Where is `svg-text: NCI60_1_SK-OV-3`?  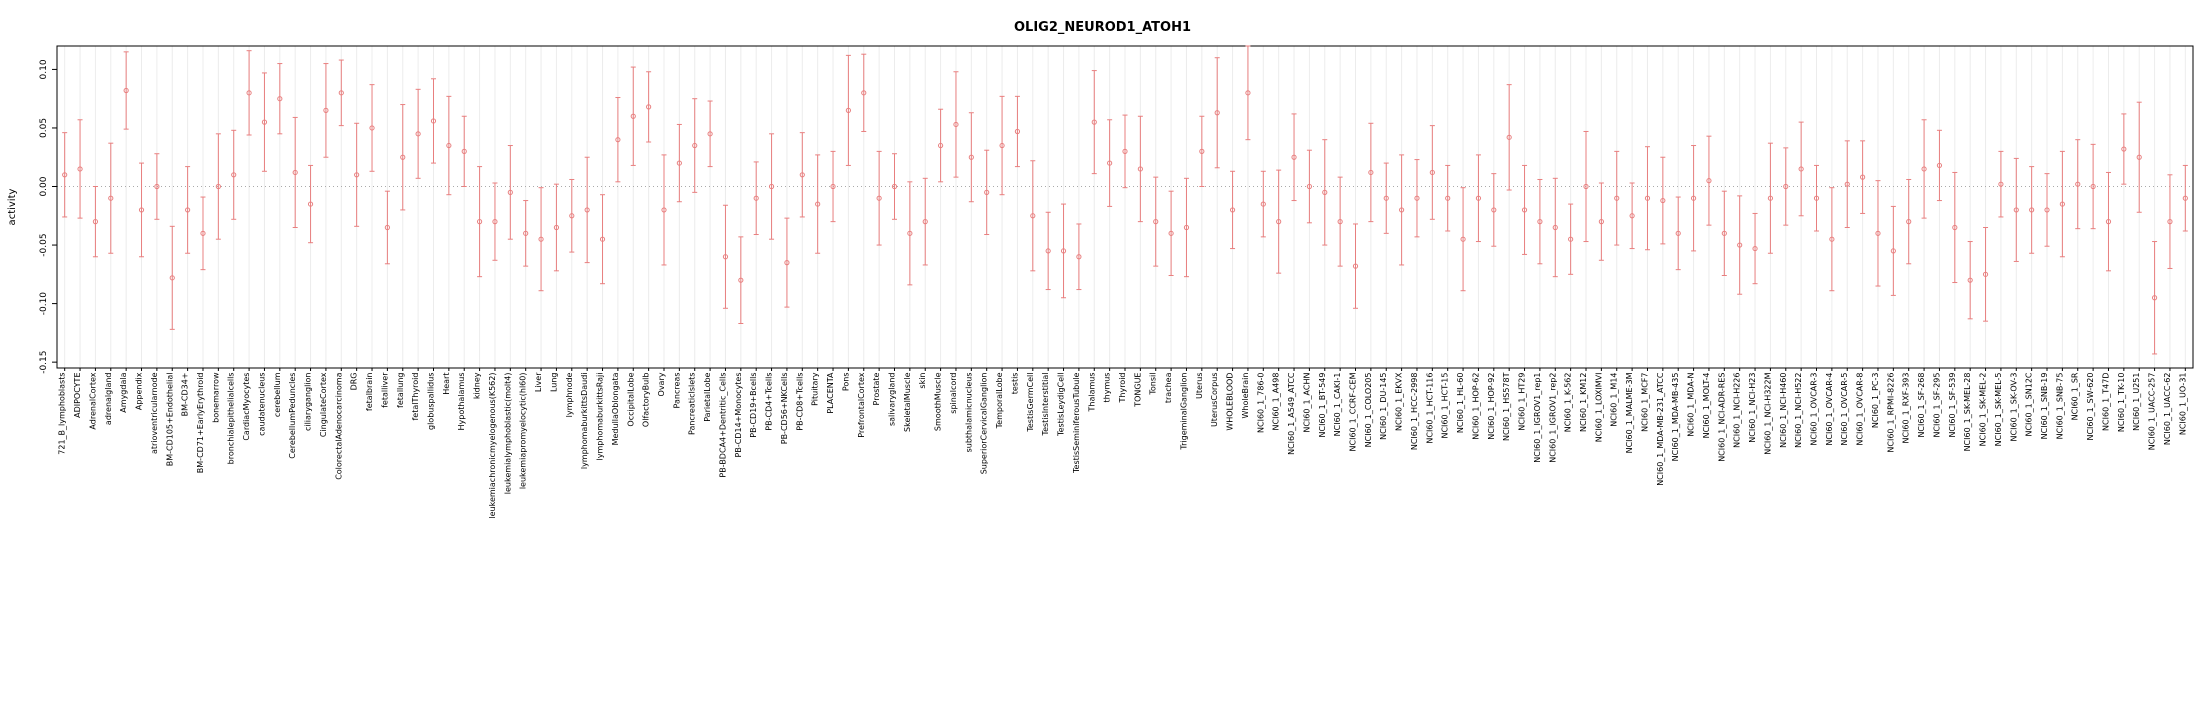
svg-text: NCI60_1_SK-OV-3 is located at coordinates (2013, 407).